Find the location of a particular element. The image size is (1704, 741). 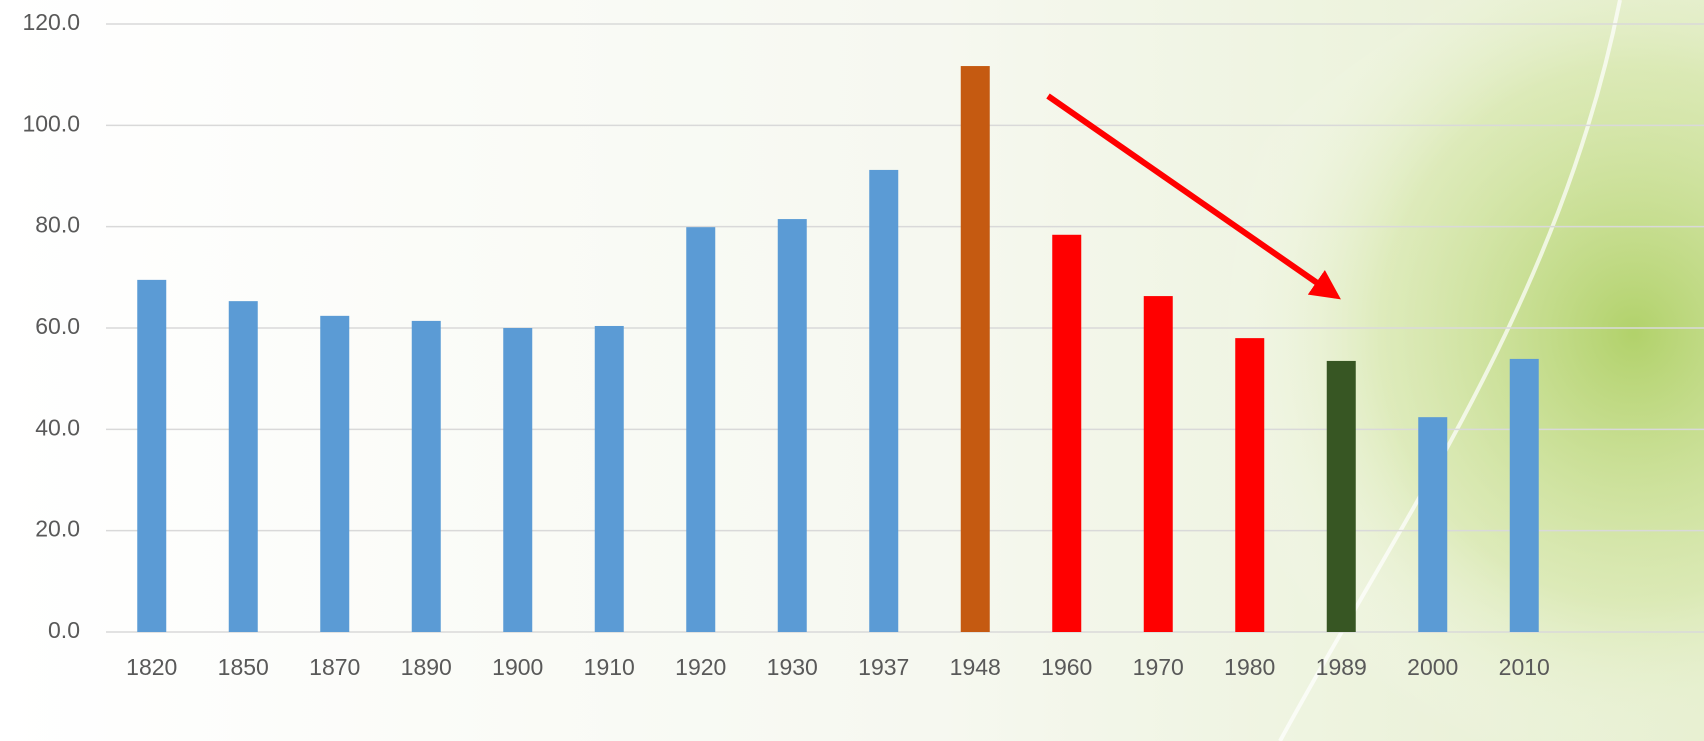

x-tick-label: 1890 is located at coordinates (426, 667).